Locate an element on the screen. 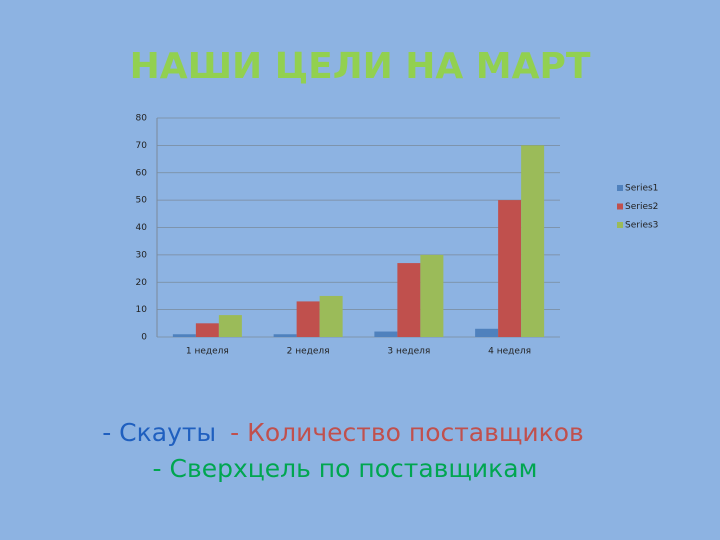 Image resolution: width=720 pixels, height=540 pixels. y-tick-label: 10 is located at coordinates (142, 310).